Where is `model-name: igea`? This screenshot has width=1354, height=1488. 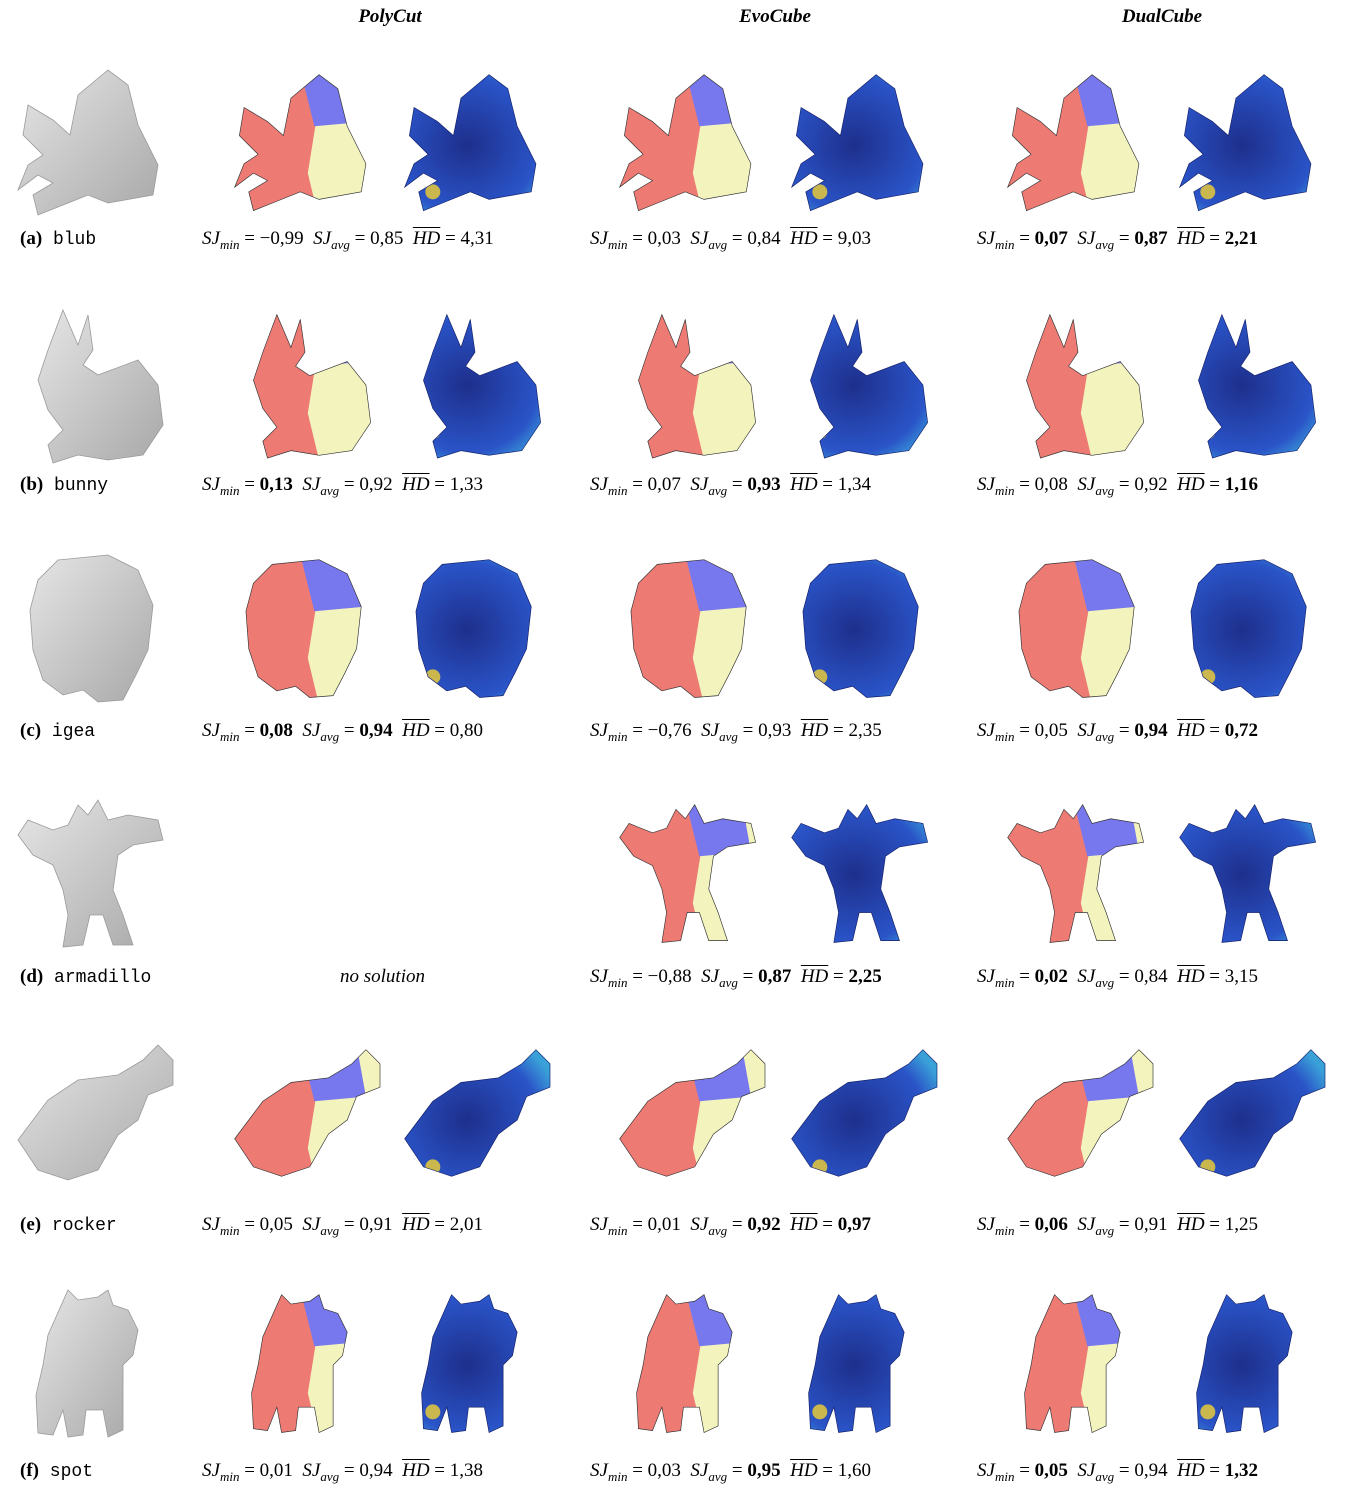
model-name: igea is located at coordinates (68, 732).